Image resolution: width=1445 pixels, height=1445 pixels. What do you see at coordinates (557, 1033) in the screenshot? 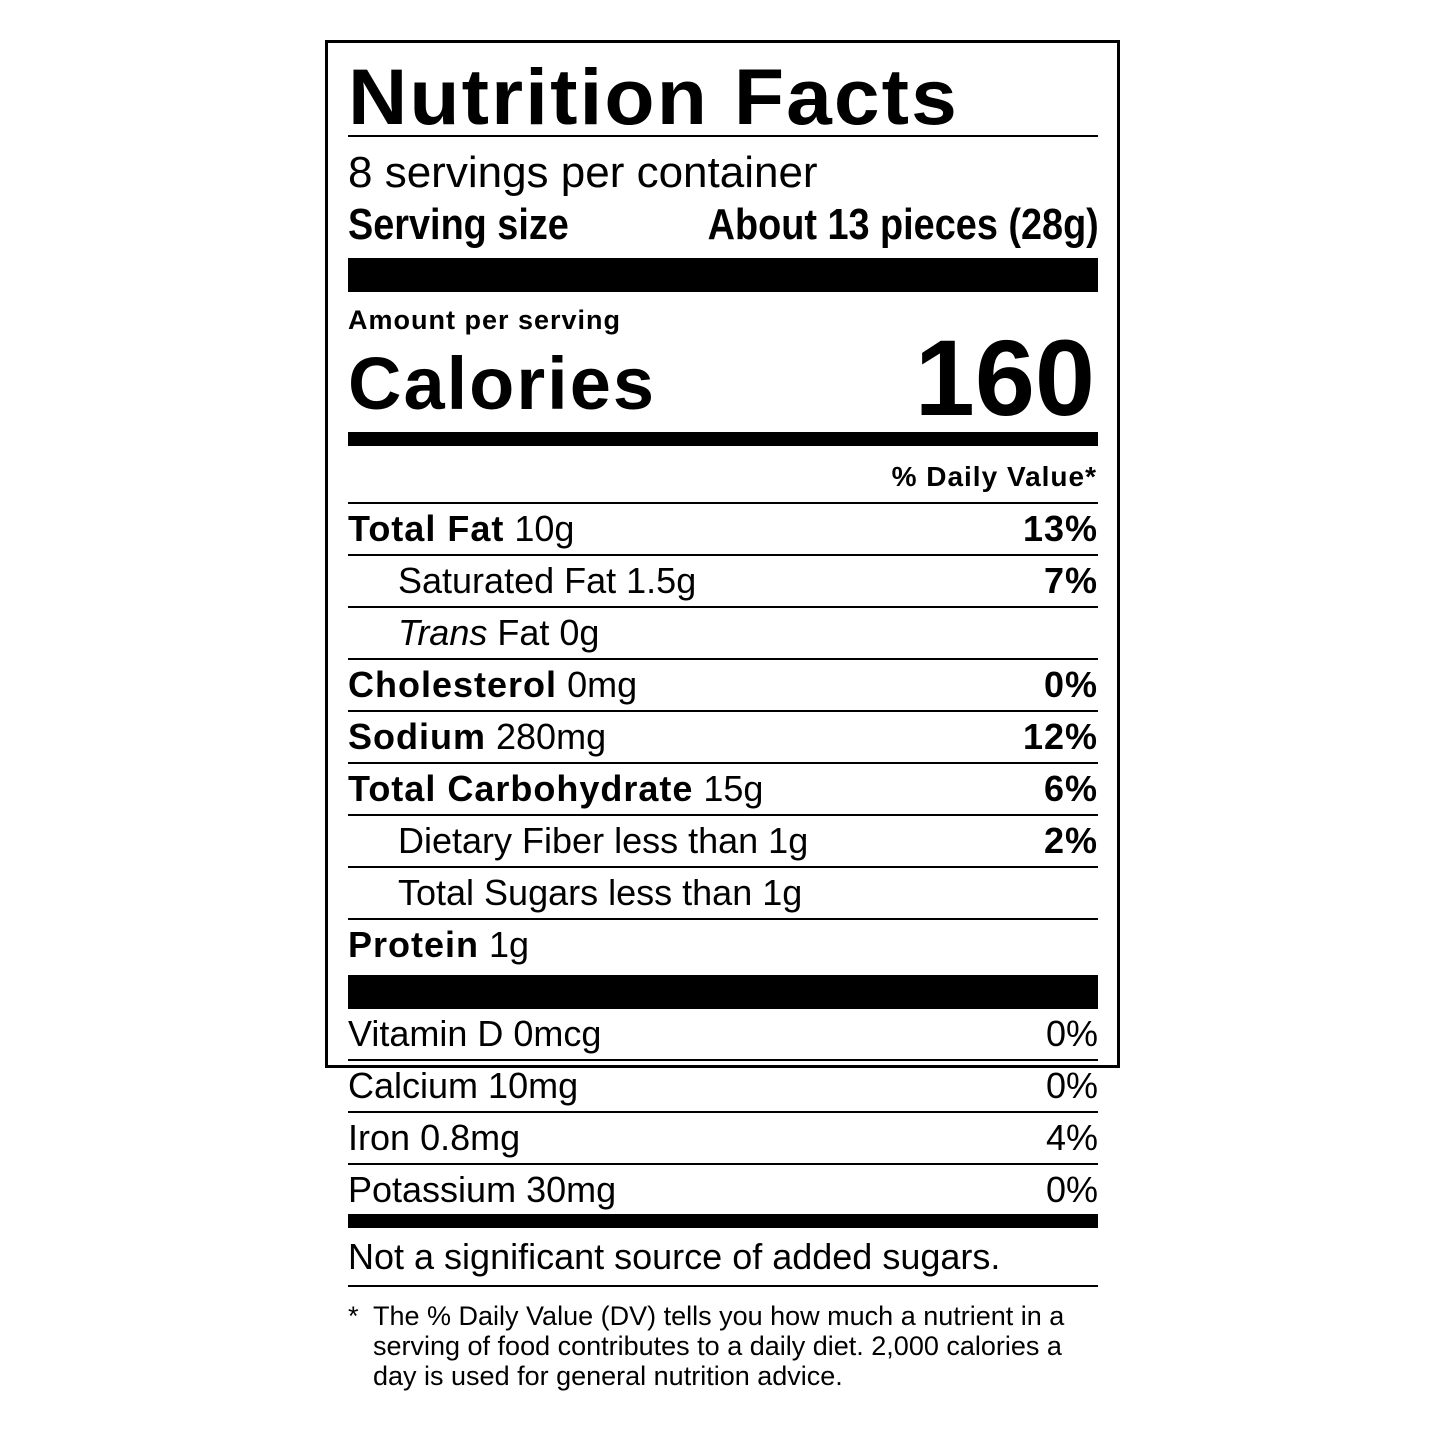
I see `vitamin-amount: 0mcg` at bounding box center [557, 1033].